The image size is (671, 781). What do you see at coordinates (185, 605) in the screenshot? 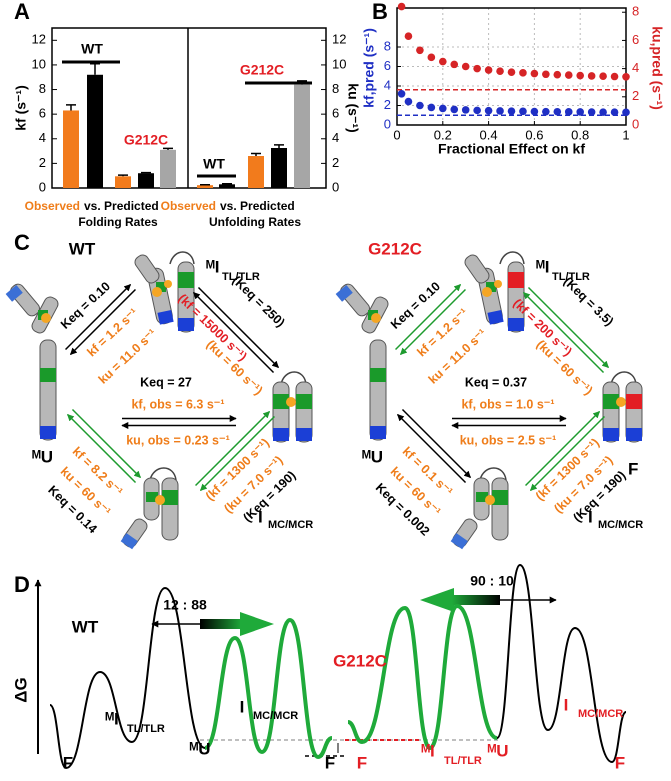
I see `population-ratio: 12 : 88` at bounding box center [185, 605].